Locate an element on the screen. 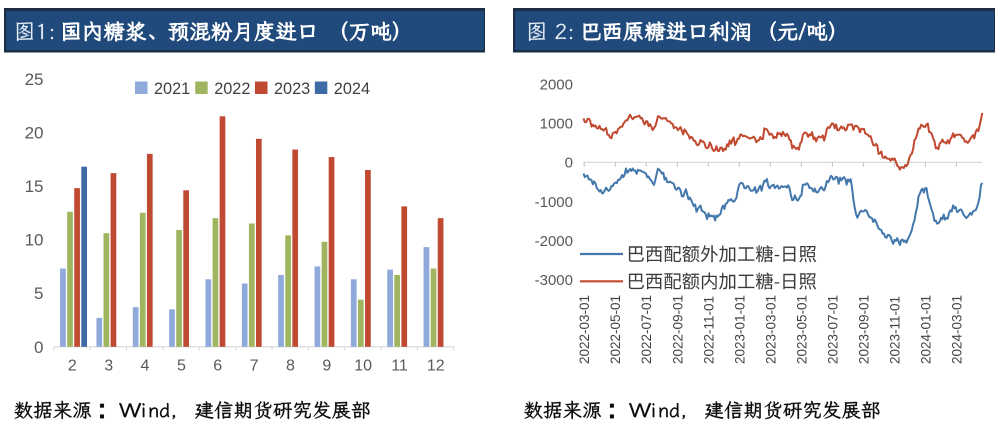 This screenshot has height=431, width=1001. svg-text: 11 is located at coordinates (399, 366).